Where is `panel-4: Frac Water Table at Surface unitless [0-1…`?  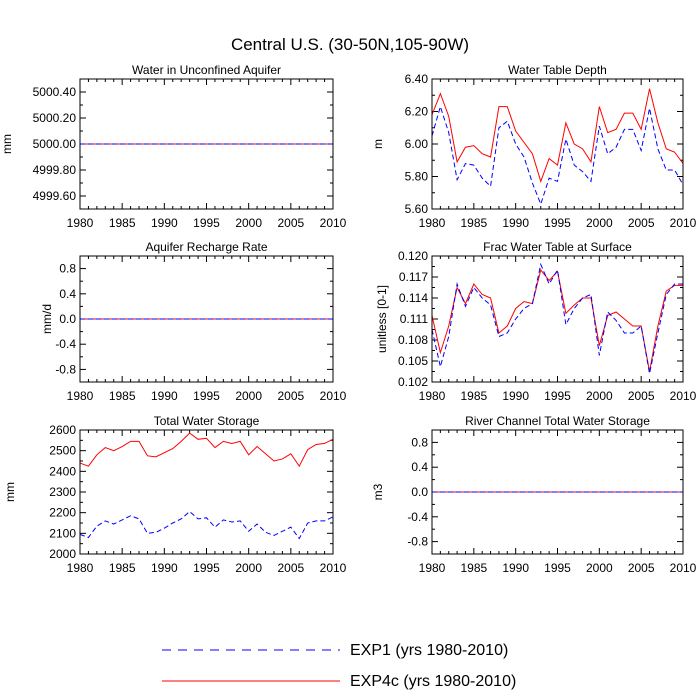
panel-4: Frac Water Table at Surface unitless [0-1… is located at coordinates (536, 321).